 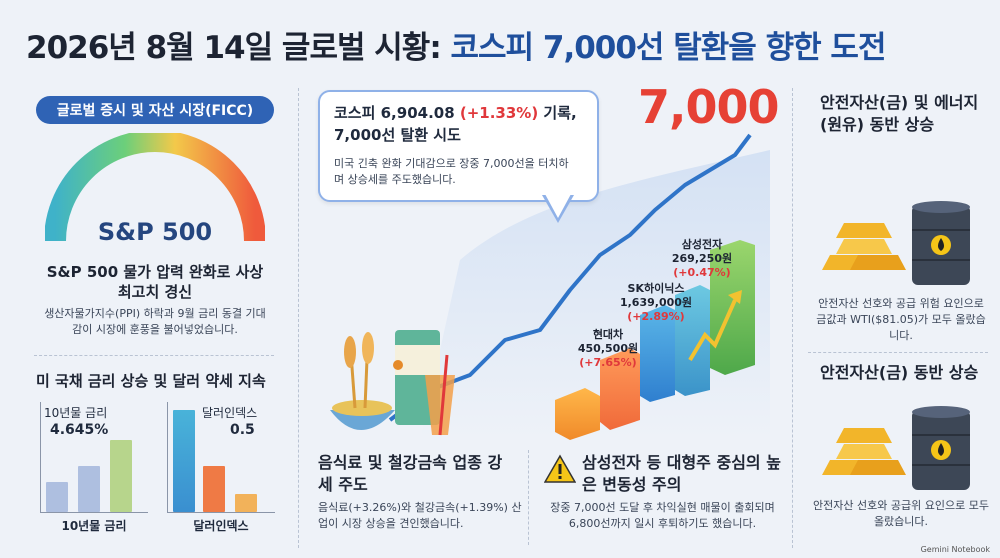 What do you see at coordinates (656, 316) in the screenshot?
I see `stock-pct: (+2.89%)` at bounding box center [656, 316].